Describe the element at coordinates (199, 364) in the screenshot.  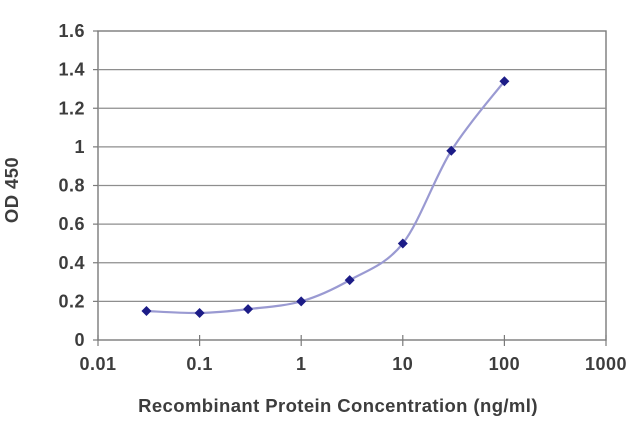
I see `x-tick-label: 0.1` at that location.